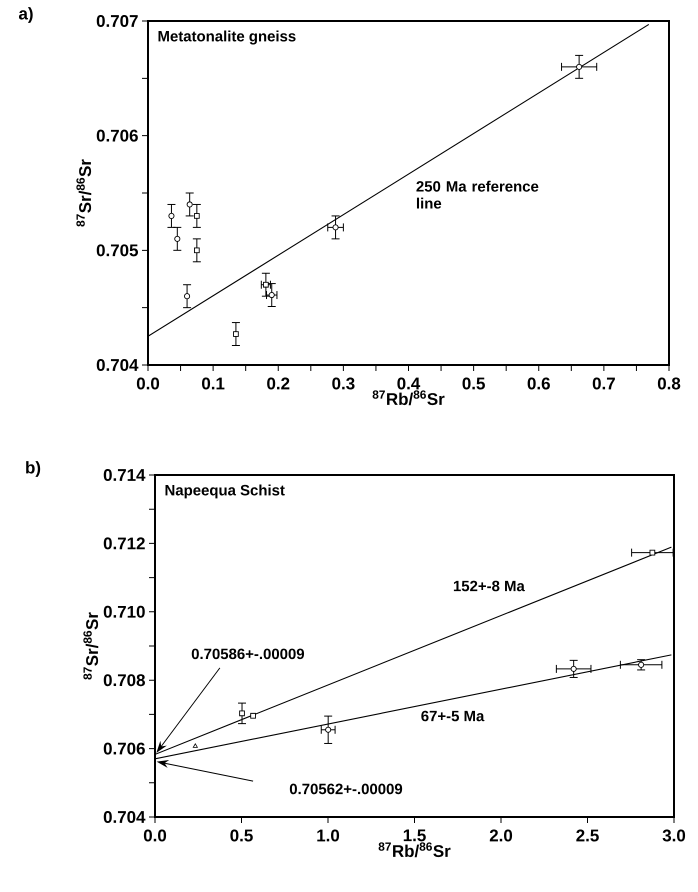 The width and height of the screenshot is (698, 892). Describe the element at coordinates (227, 37) in the screenshot. I see `annotation: Metatonalite gneiss` at that location.